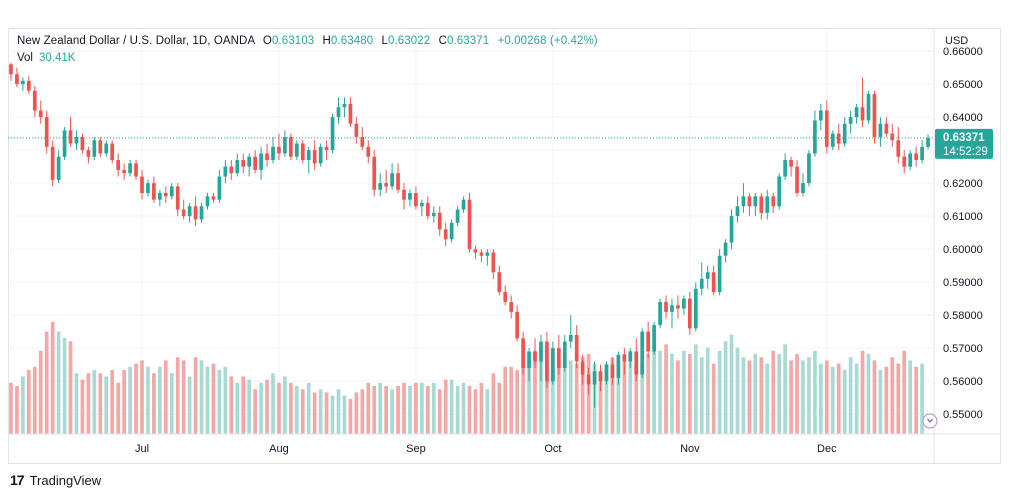  What do you see at coordinates (963, 85) in the screenshot?
I see `price-tick-label: 0.65000` at bounding box center [963, 85].